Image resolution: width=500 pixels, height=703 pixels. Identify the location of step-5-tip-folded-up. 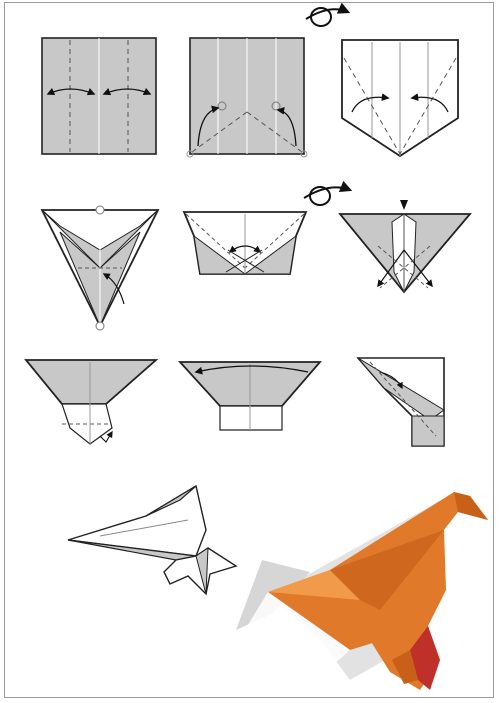
(245, 243).